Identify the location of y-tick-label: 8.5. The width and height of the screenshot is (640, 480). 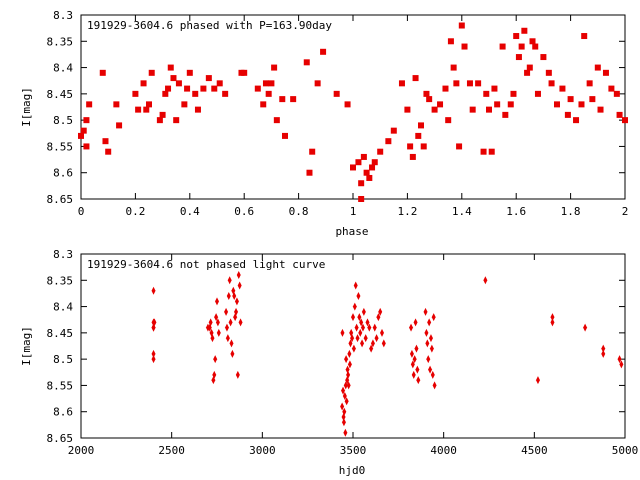
(63, 359).